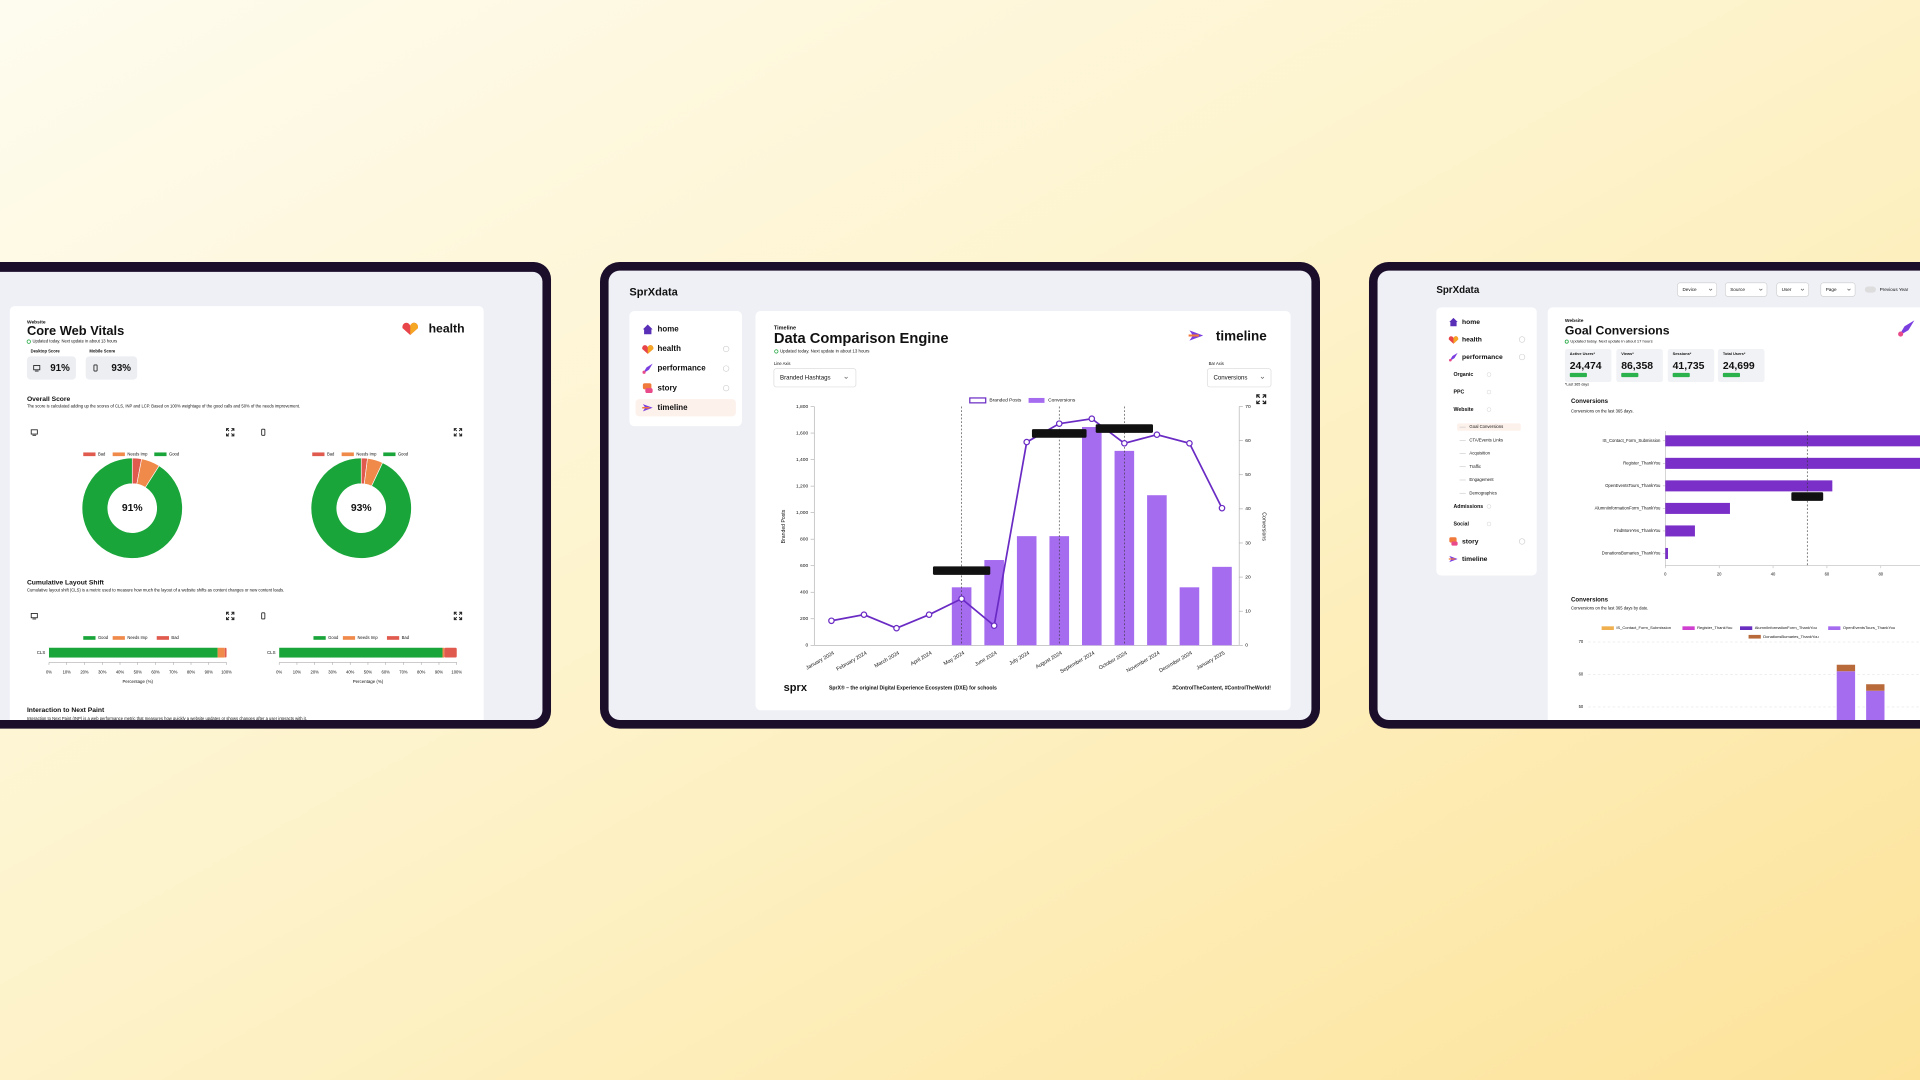  What do you see at coordinates (66, 710) in the screenshot?
I see `section-heading: Interaction to Next Paint` at bounding box center [66, 710].